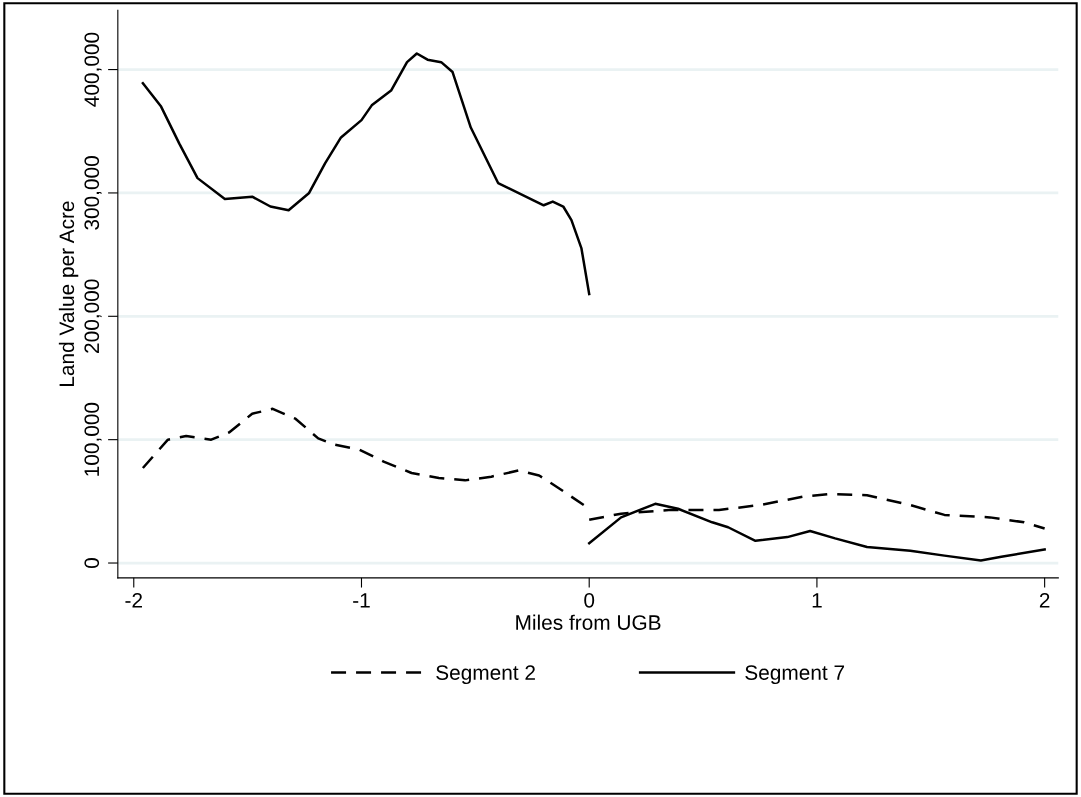 The height and width of the screenshot is (797, 1081). Describe the element at coordinates (92, 563) in the screenshot. I see `y-tick-label: 0` at that location.